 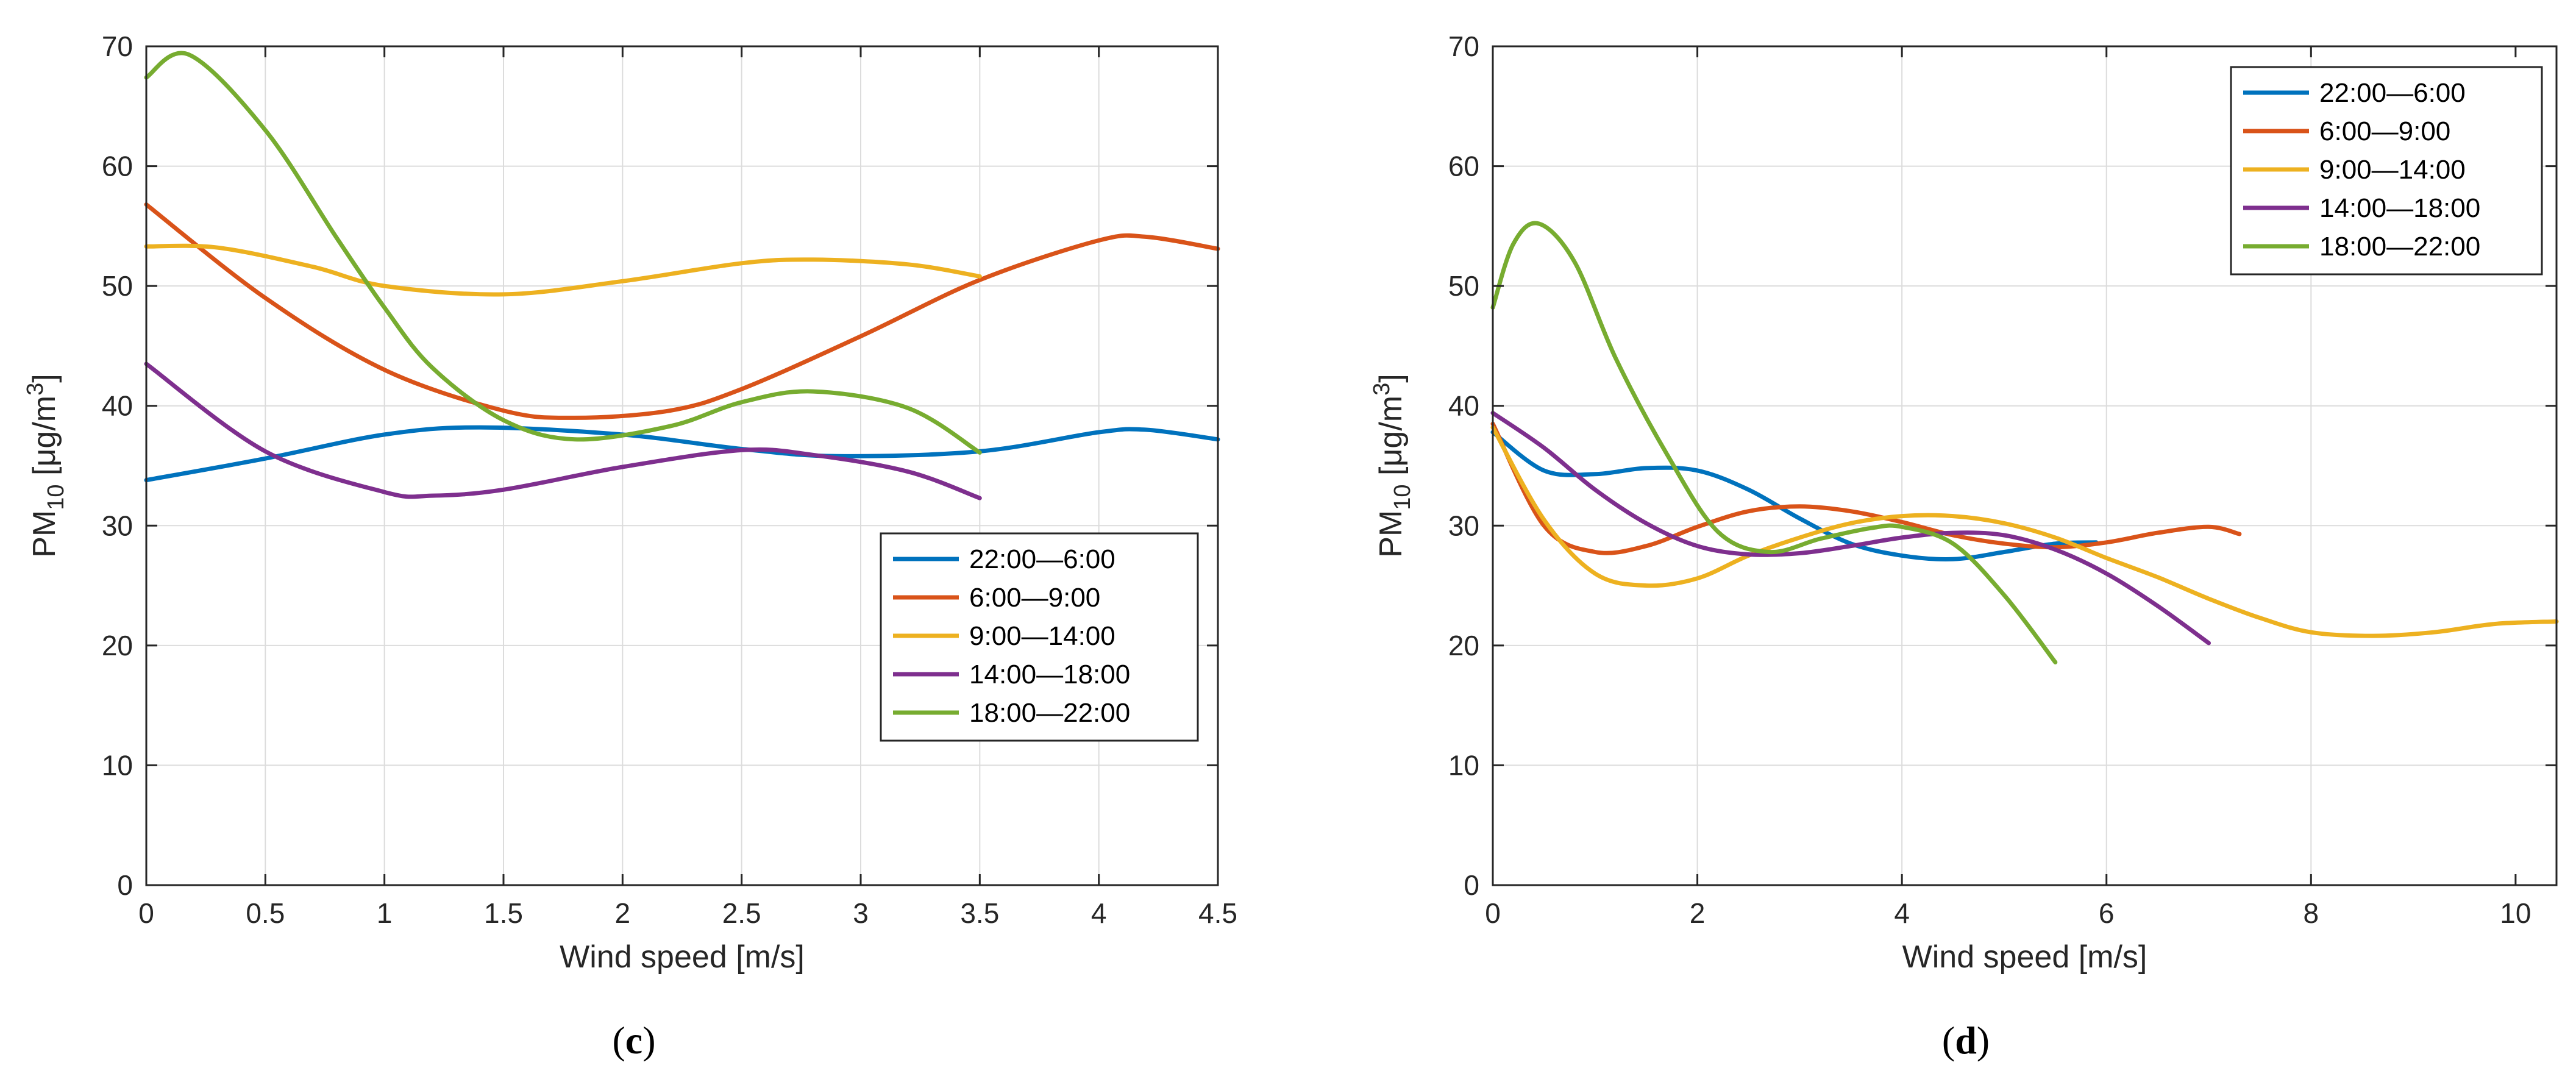 I want to click on x-tick-label: 8, so click(x=2311, y=913).